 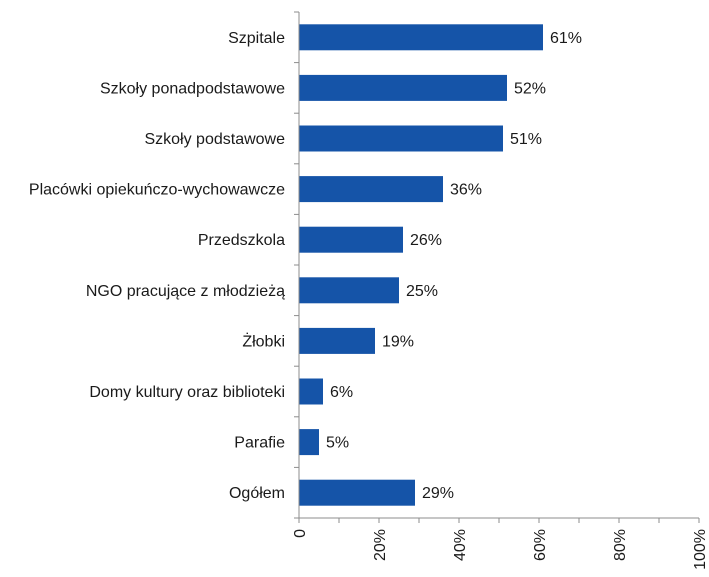 I want to click on category-label: Żłobki, so click(x=263, y=340).